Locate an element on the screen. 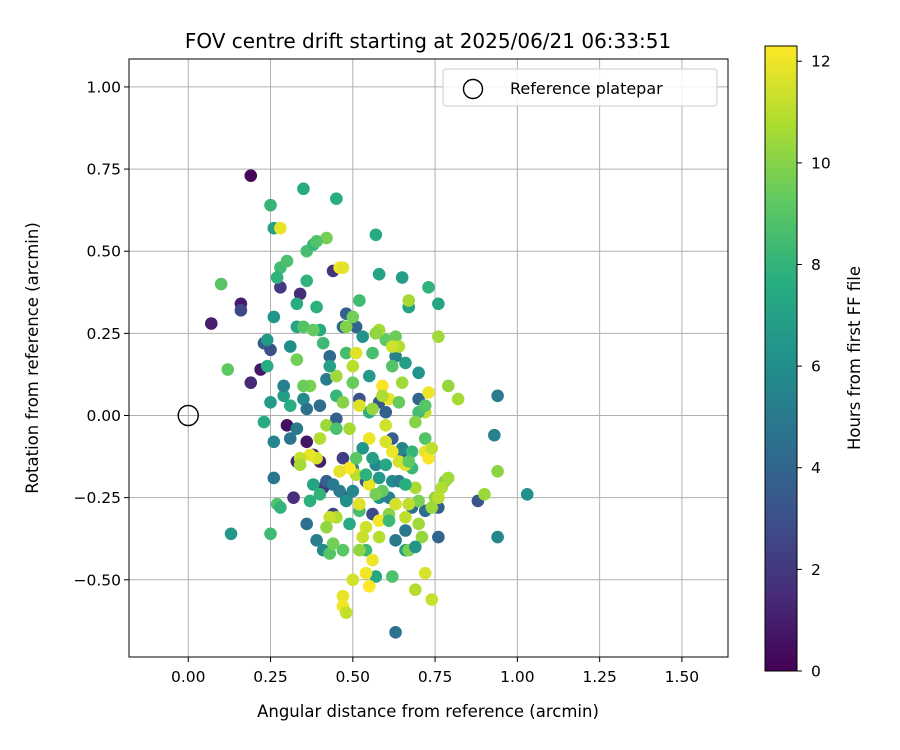 This screenshot has width=900, height=750. colorbar-tick-label: 4 is located at coordinates (816, 468).